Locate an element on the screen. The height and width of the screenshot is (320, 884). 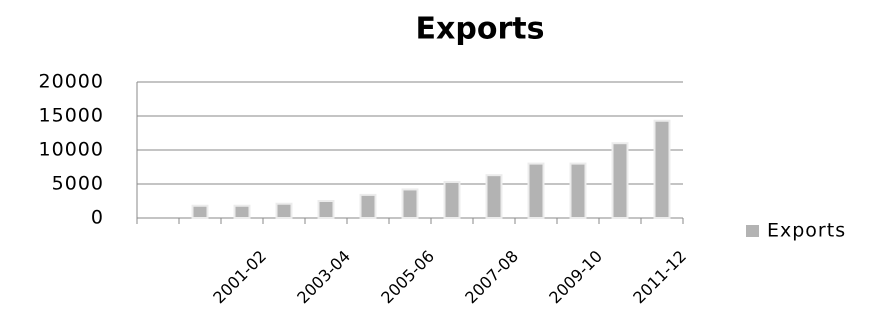
x-tick-label: 2011-12 is located at coordinates (659, 277).